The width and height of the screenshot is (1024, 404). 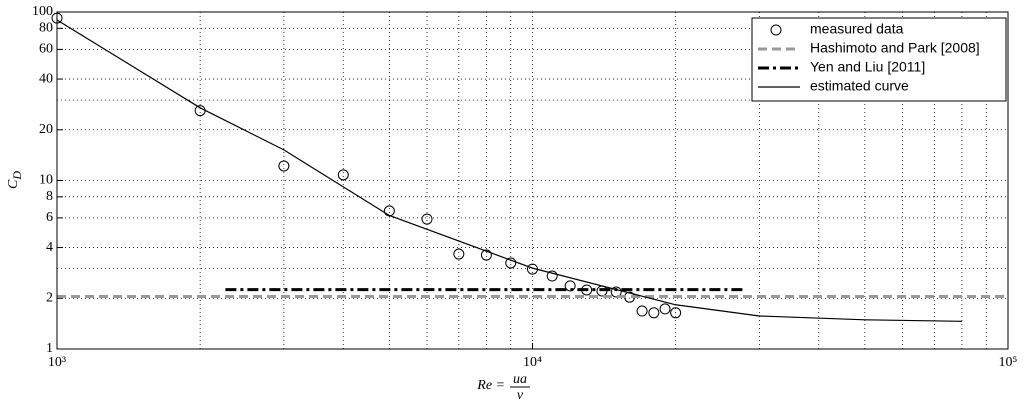 What do you see at coordinates (520, 379) in the screenshot?
I see `x-label-numerator: ua` at bounding box center [520, 379].